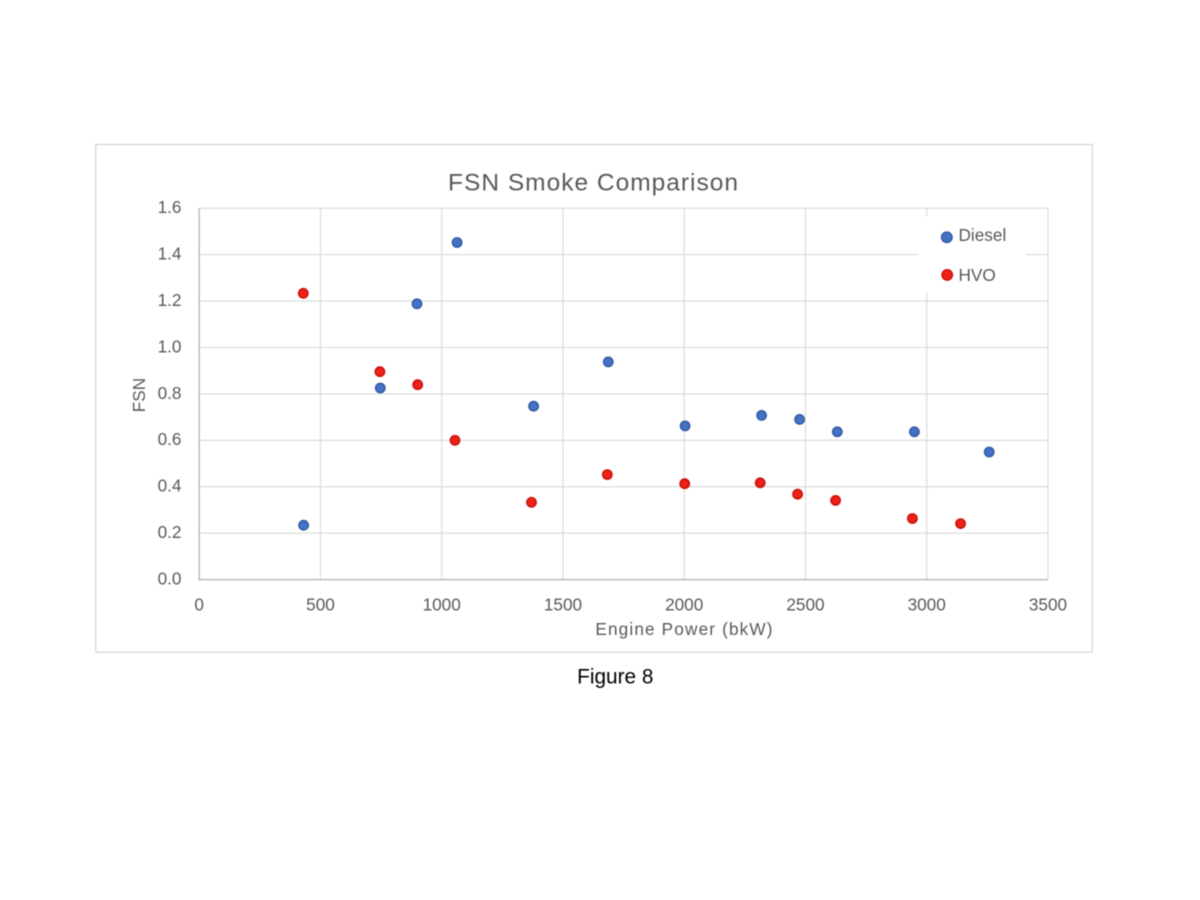 The width and height of the screenshot is (1200, 900). I want to click on svg-text: Diesel, so click(983, 235).